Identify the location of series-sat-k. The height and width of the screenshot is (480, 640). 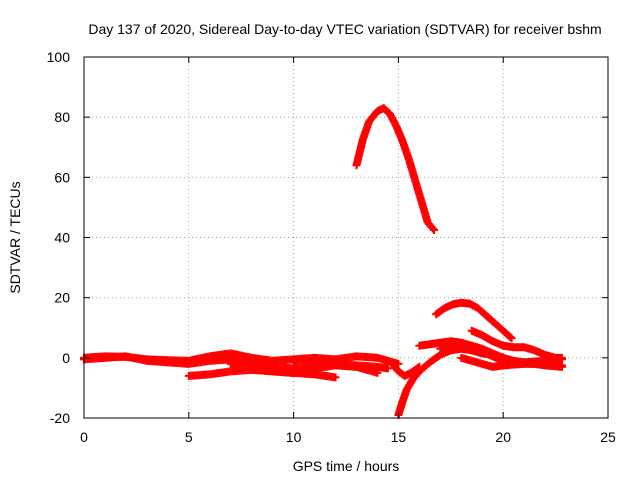
(474, 320).